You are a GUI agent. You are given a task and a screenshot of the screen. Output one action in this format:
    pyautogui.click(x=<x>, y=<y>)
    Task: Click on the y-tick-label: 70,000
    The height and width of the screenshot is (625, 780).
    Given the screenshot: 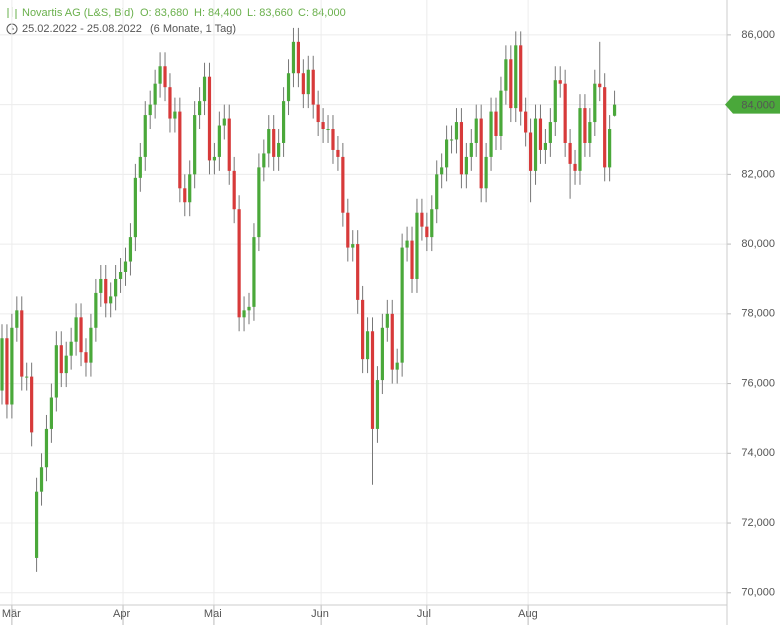 What is the action you would take?
    pyautogui.click(x=758, y=593)
    